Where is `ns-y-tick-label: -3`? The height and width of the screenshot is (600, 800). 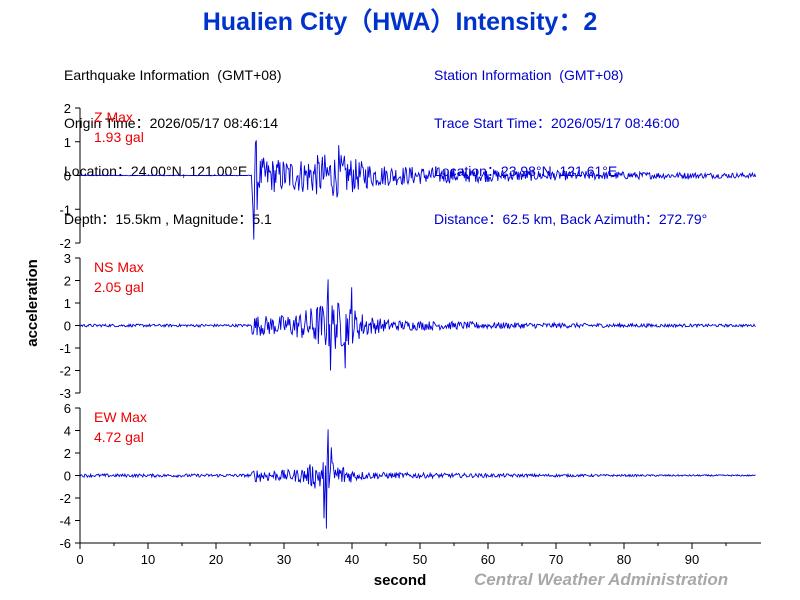
ns-y-tick-label: -3 is located at coordinates (65, 393).